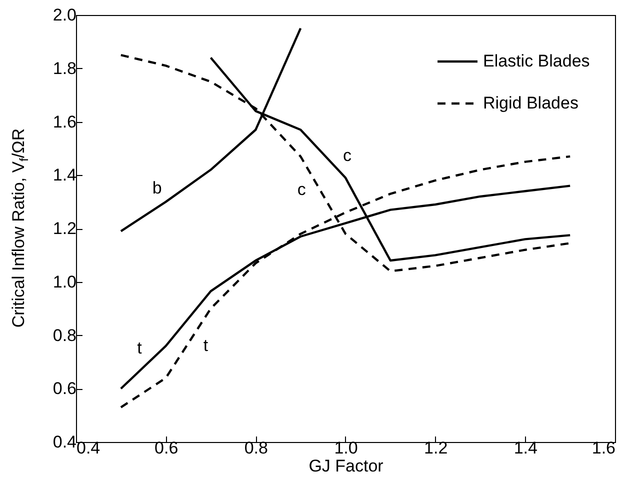  I want to click on annotation: b, so click(157, 188).